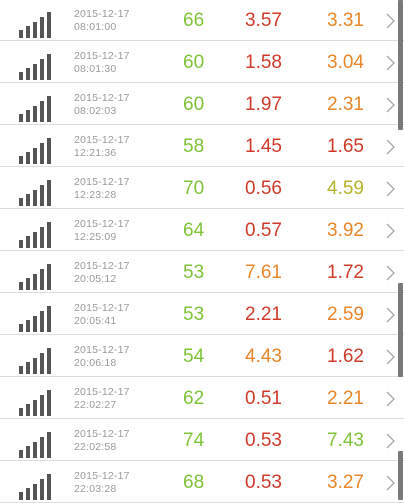 This screenshot has width=404, height=503. Describe the element at coordinates (202, 356) in the screenshot. I see `list-item: 2015-12-17 20:06:18 54 4.43 1.62` at that location.